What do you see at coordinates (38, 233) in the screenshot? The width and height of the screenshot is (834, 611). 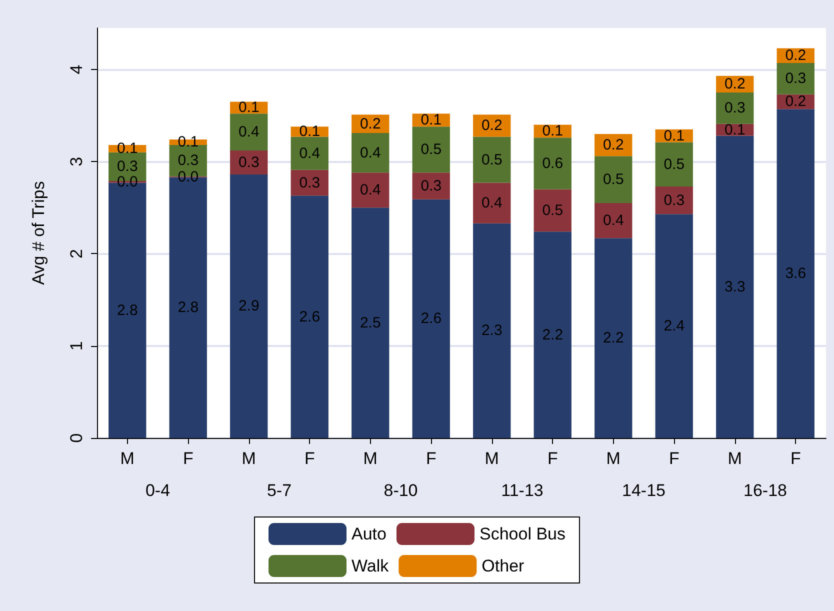 I see `y-axis-title: Avg # of Trips` at bounding box center [38, 233].